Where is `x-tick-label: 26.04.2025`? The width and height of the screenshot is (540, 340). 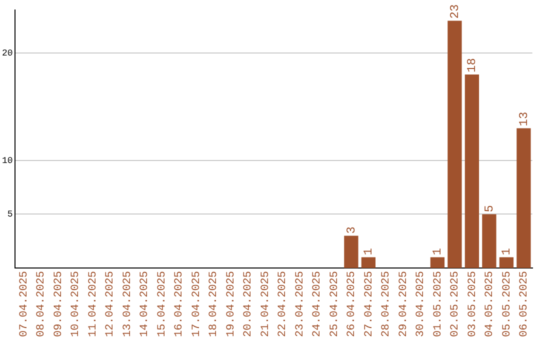 x-tick-label: 26.04.2025 is located at coordinates (352, 304).